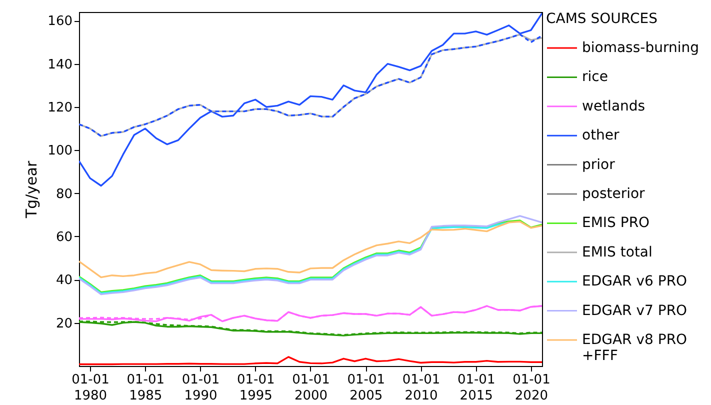  Describe the element at coordinates (635, 310) in the screenshot. I see `legend-label: EDGAR v7 PRO` at that location.